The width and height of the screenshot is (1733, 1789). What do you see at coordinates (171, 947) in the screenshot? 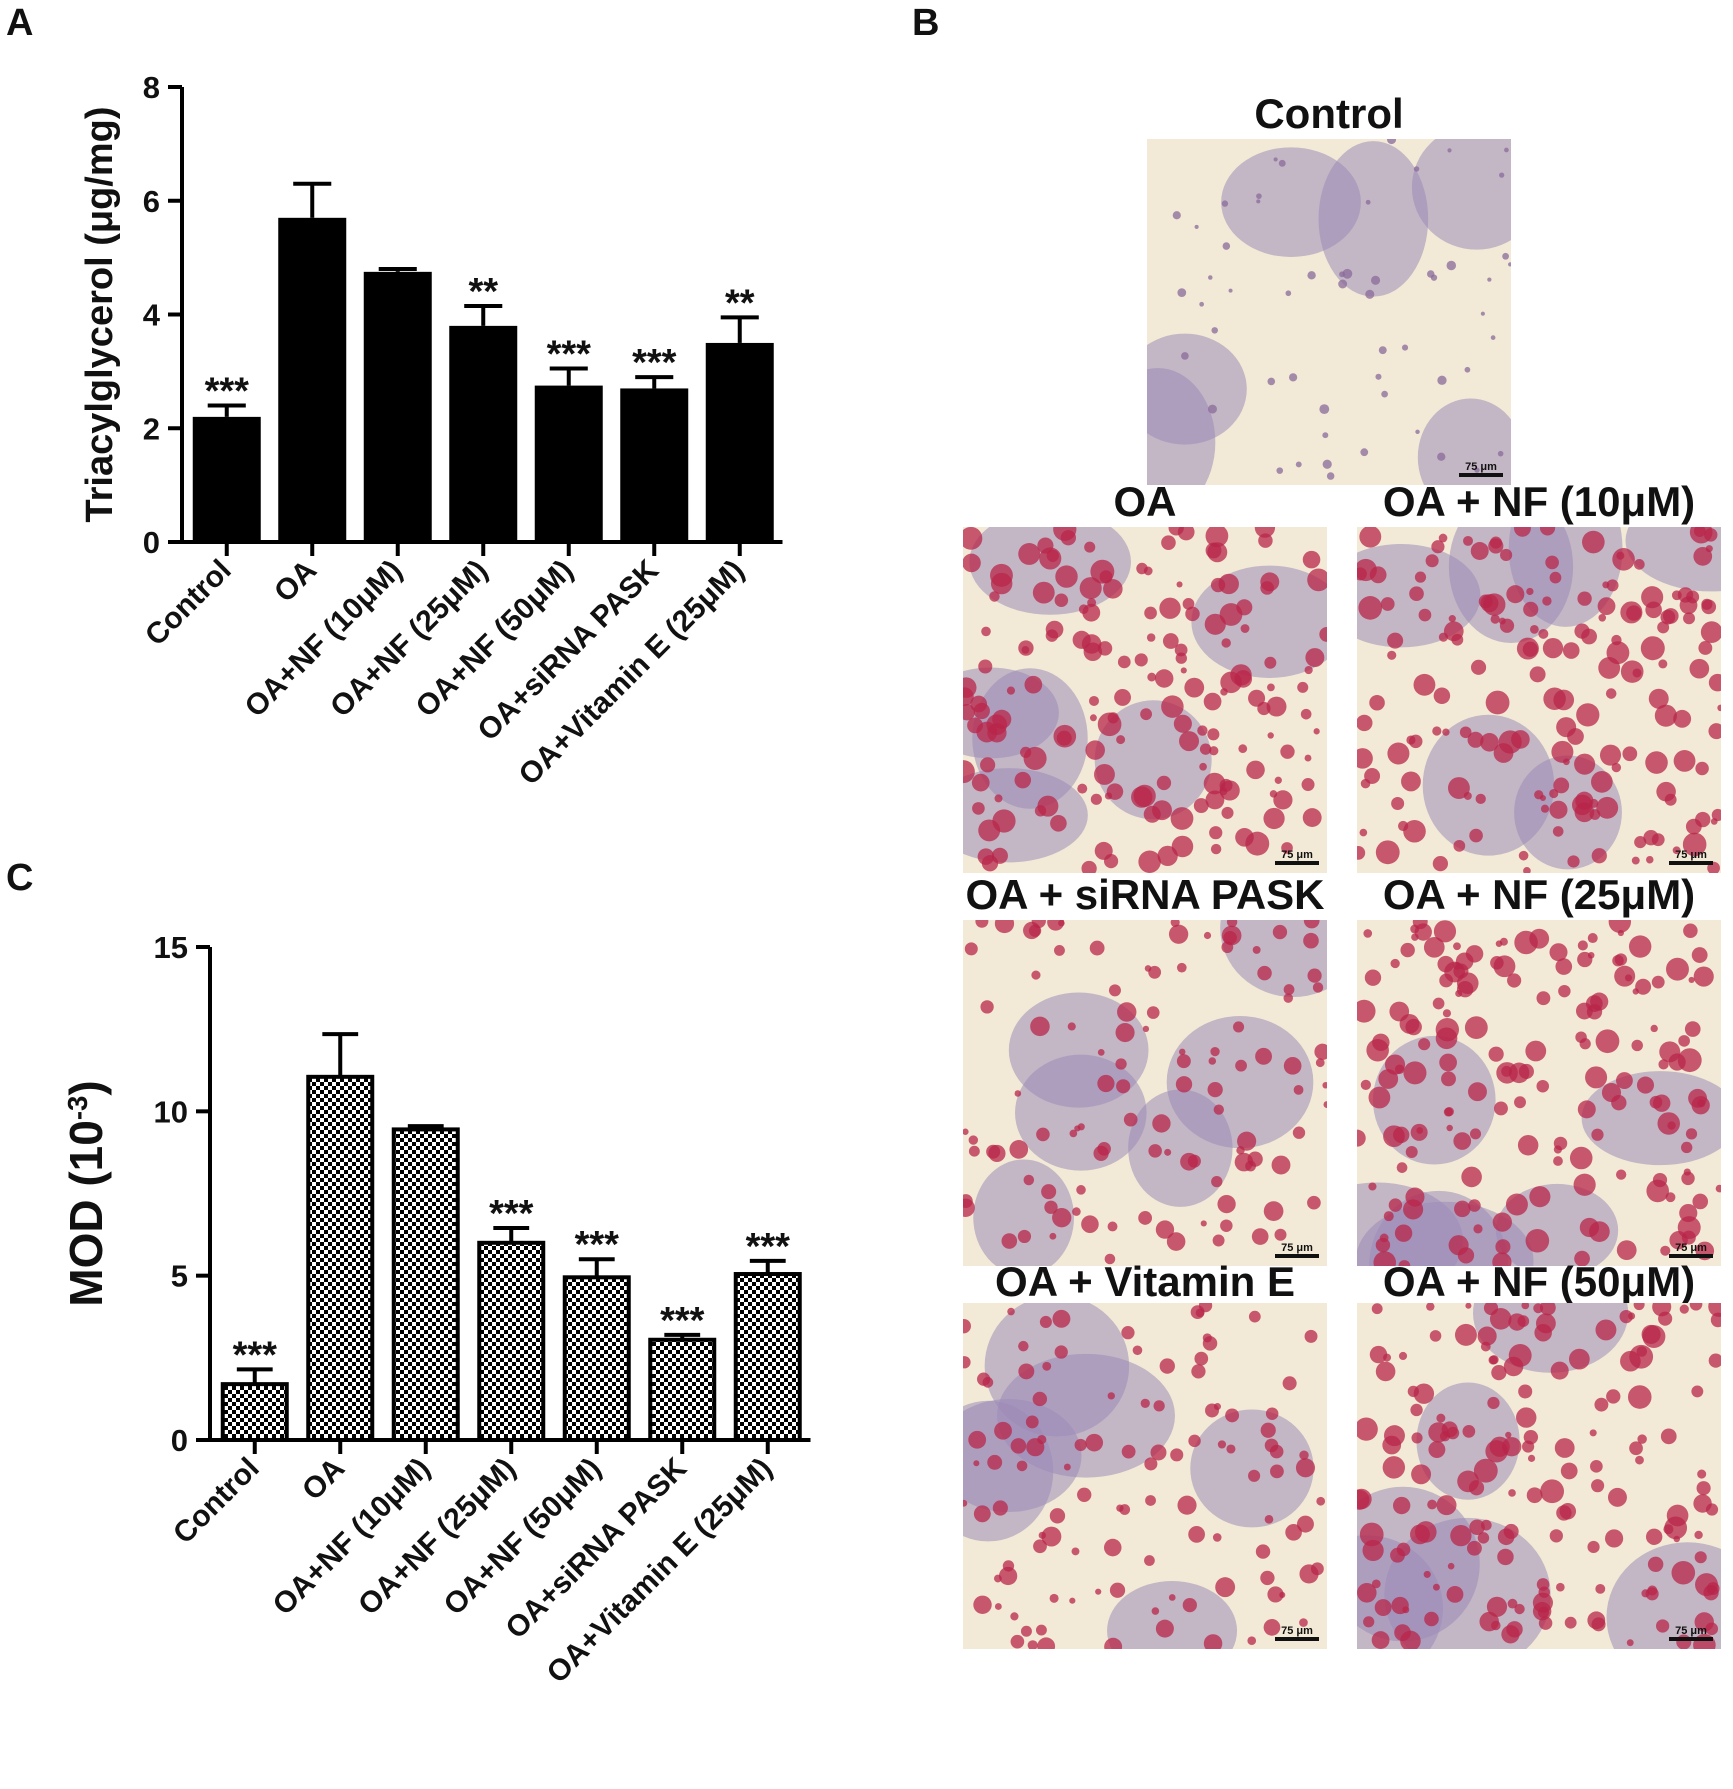
I see `y-tick-label-3: 15` at bounding box center [171, 947].